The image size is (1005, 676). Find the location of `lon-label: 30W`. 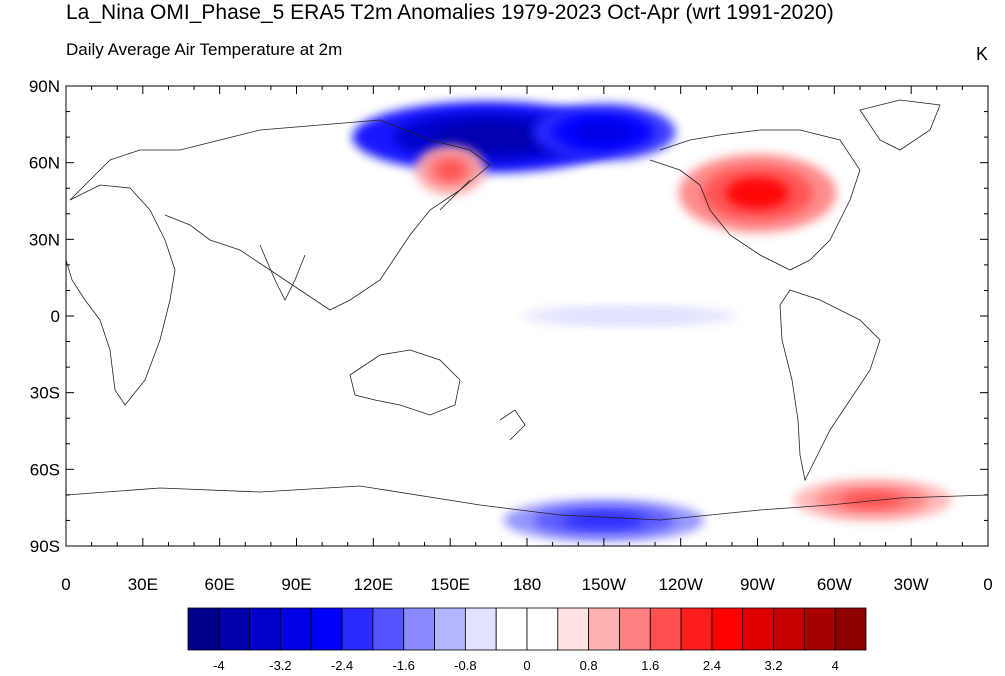

lon-label: 30W is located at coordinates (911, 584).